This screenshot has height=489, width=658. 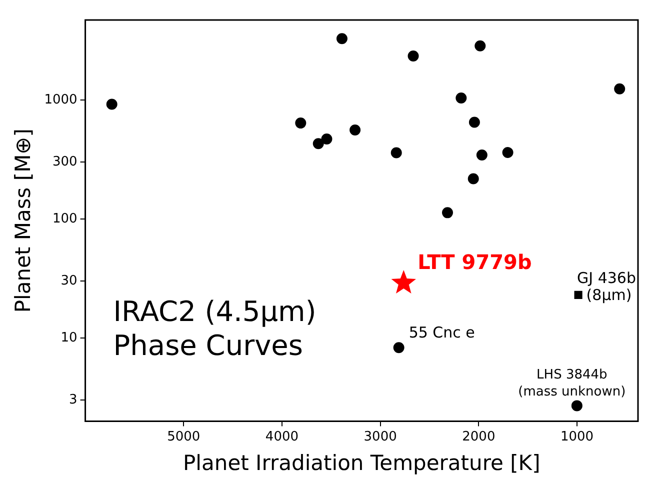 I want to click on series-label: LHS 3844b (mass unknown), so click(x=572, y=384).